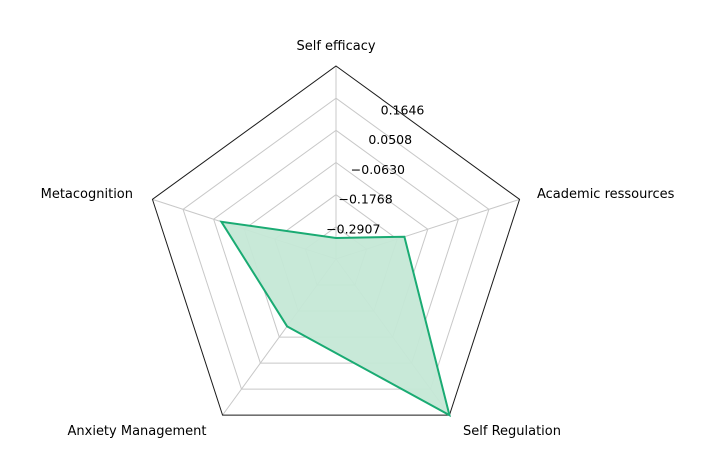 The image size is (709, 469). I want to click on category-label: Anxiety Management, so click(137, 431).